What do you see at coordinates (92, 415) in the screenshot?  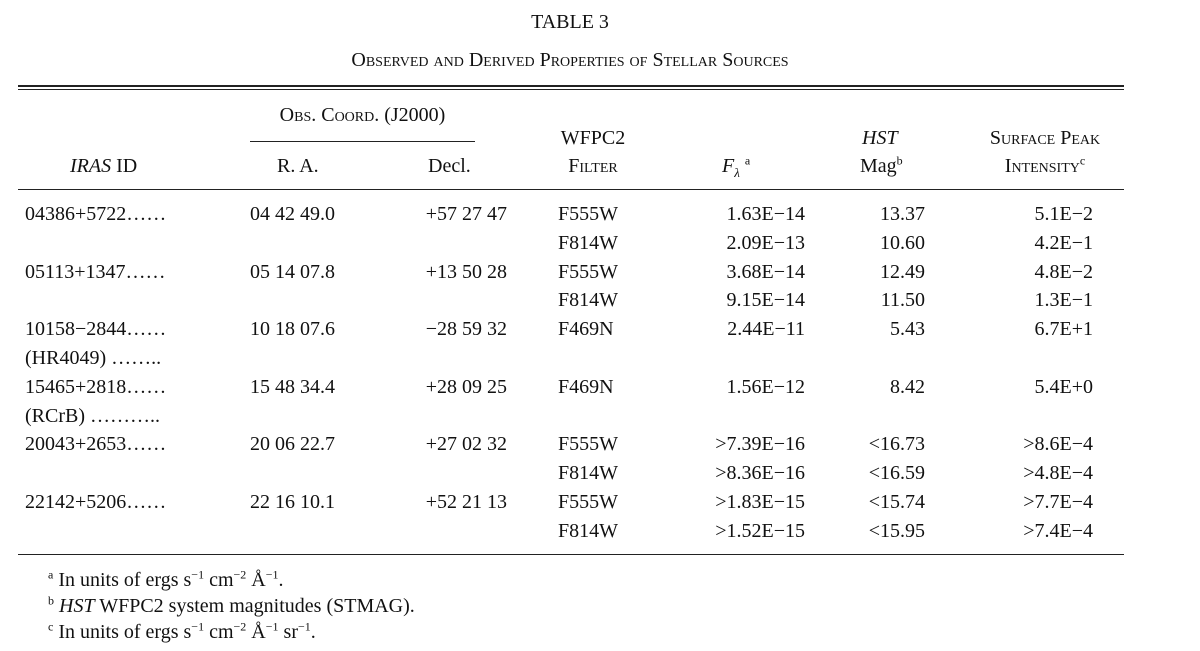 I see `table-cell: (RCrB) ………..` at bounding box center [92, 415].